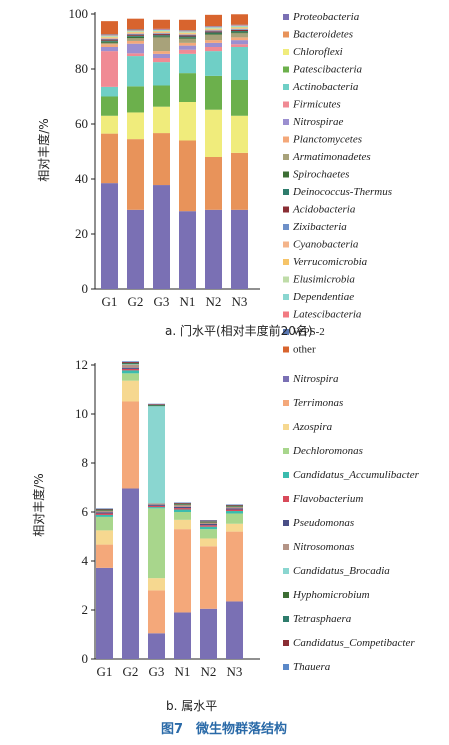 This screenshot has height=745, width=449. What do you see at coordinates (79, 13) in the screenshot?
I see `phylum-y-tick-label: 100` at bounding box center [79, 13].